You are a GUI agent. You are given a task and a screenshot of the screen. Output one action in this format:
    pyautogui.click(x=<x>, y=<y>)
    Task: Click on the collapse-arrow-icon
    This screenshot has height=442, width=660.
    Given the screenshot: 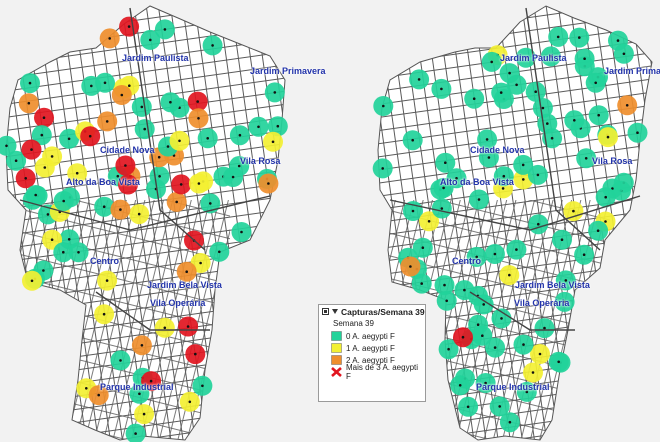 What is the action you would take?
    pyautogui.click(x=335, y=311)
    